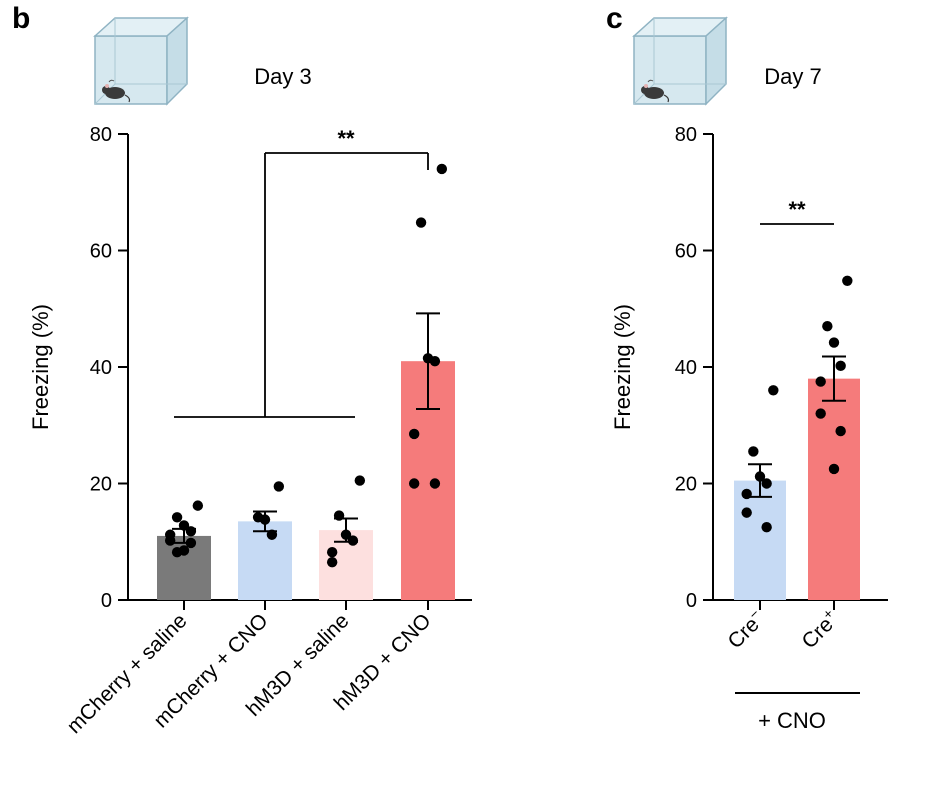 The width and height of the screenshot is (930, 805). I want to click on significance-stars-b: **, so click(346, 138).